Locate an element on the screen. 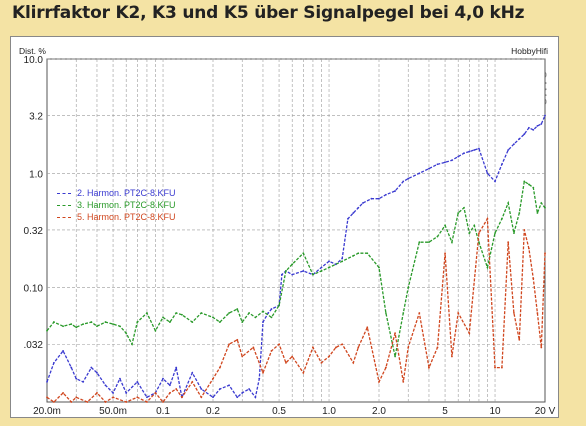  legend-item: 2. Harmon. PT2C-8.KFU is located at coordinates (116, 193).